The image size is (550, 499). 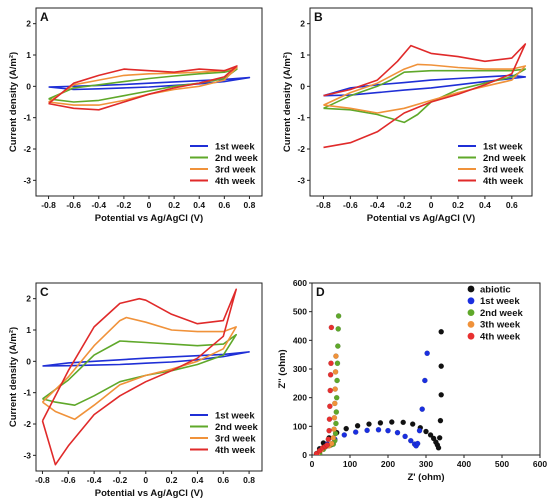 What do you see at coordinates (300, 369) in the screenshot?
I see `y-tick-label: 300` at bounding box center [300, 369].